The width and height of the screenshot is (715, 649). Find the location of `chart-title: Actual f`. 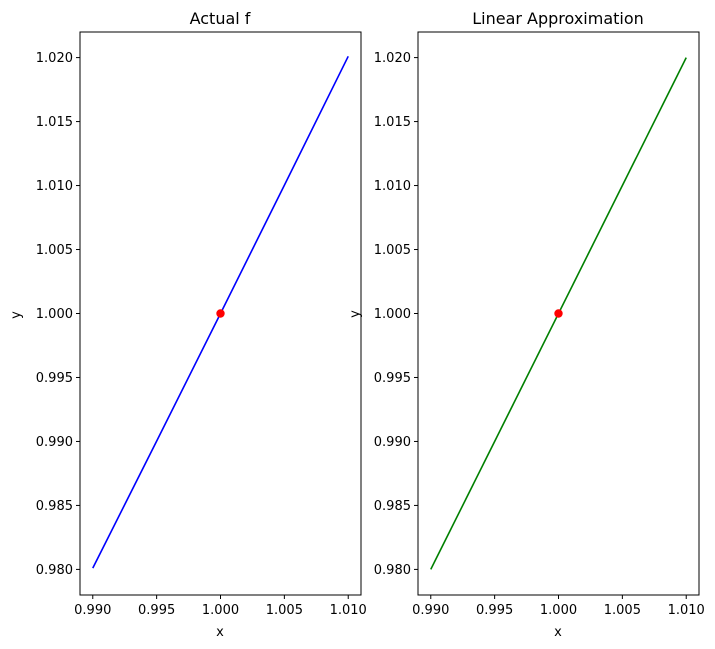

chart-title: Actual f is located at coordinates (220, 18).